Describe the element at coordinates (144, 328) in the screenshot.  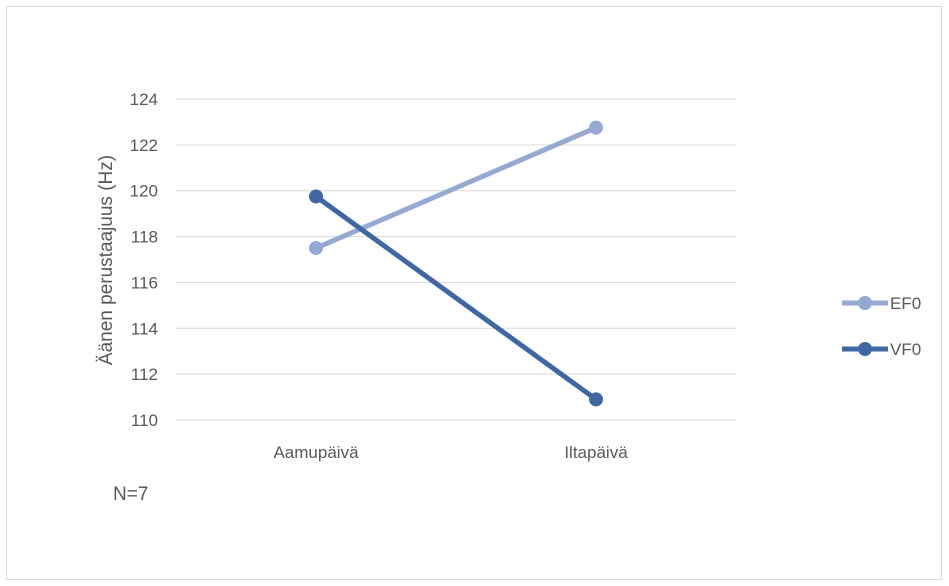
I see `y-tick-label: 114` at that location.